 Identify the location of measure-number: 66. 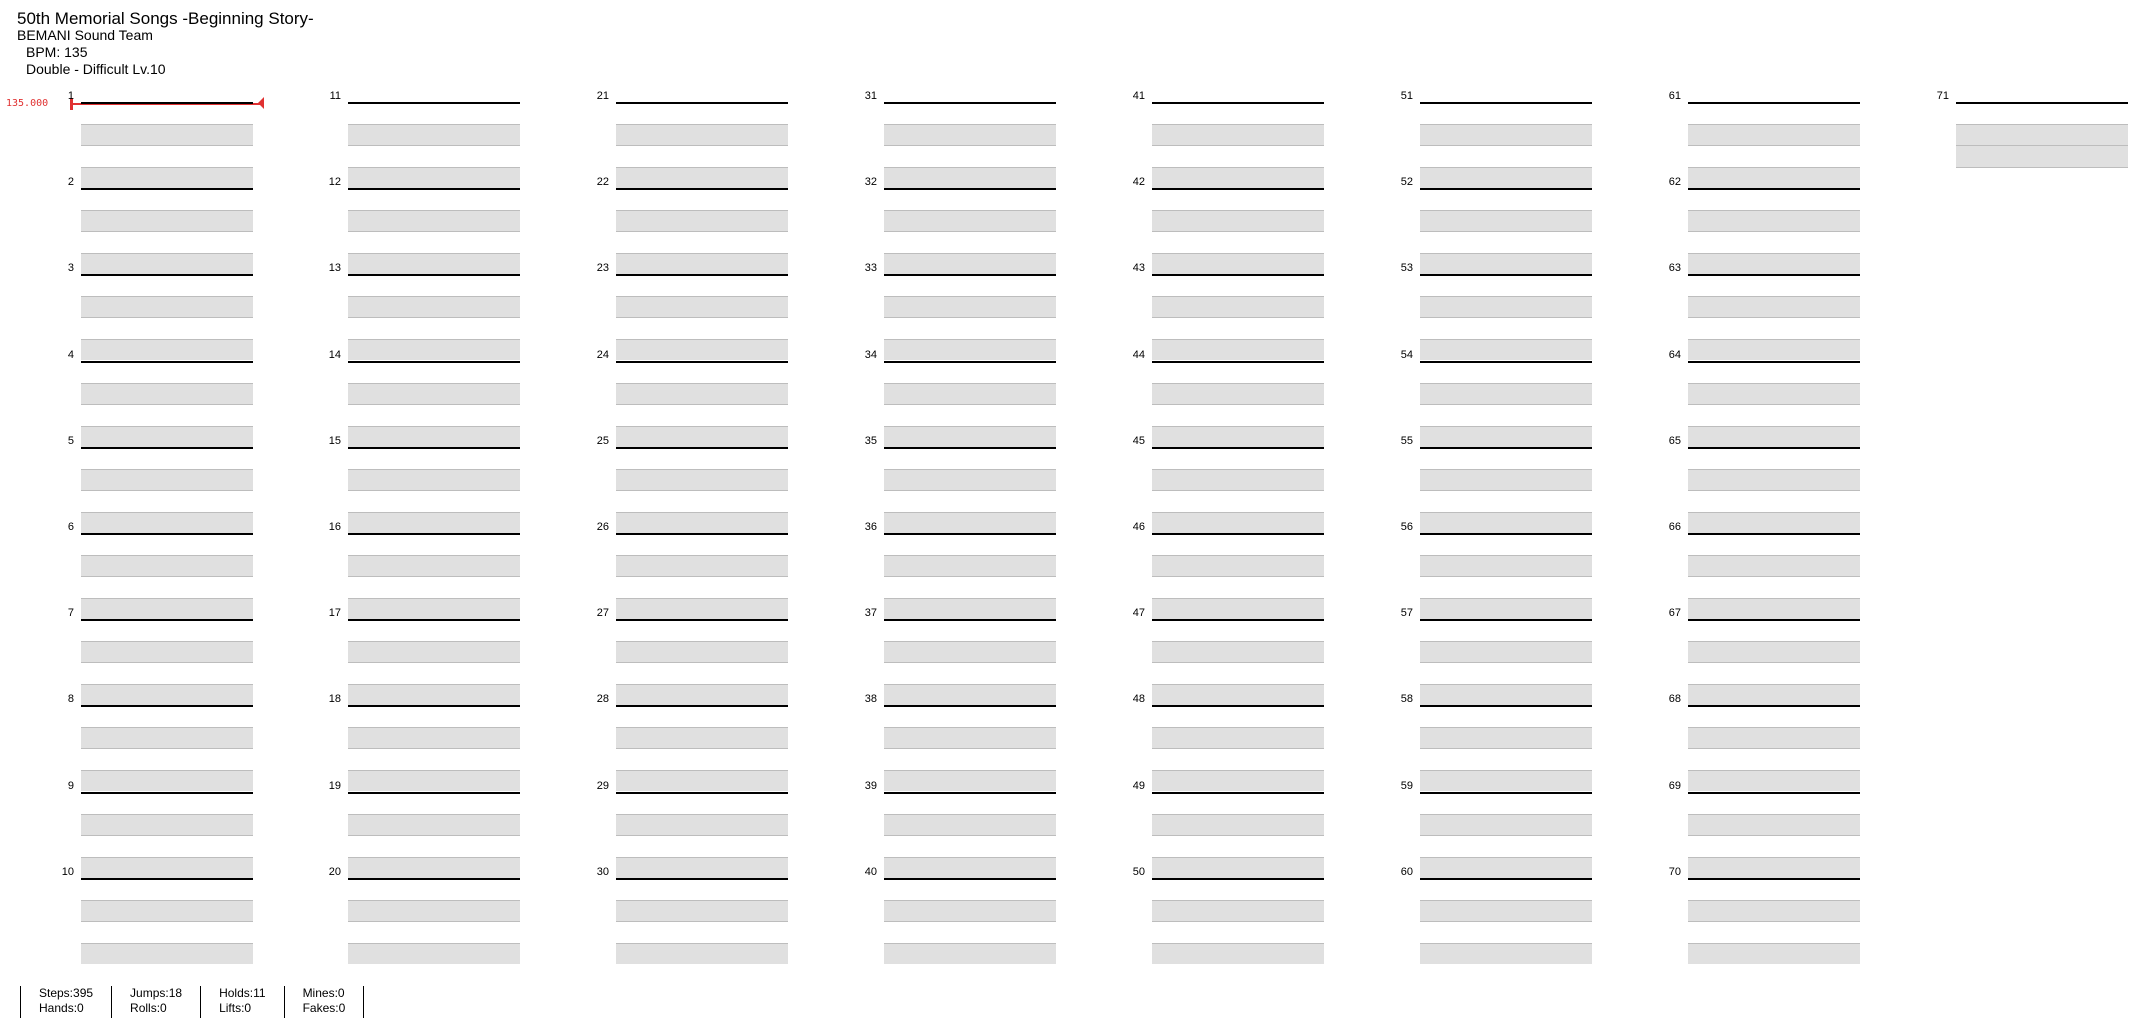
(1674, 527).